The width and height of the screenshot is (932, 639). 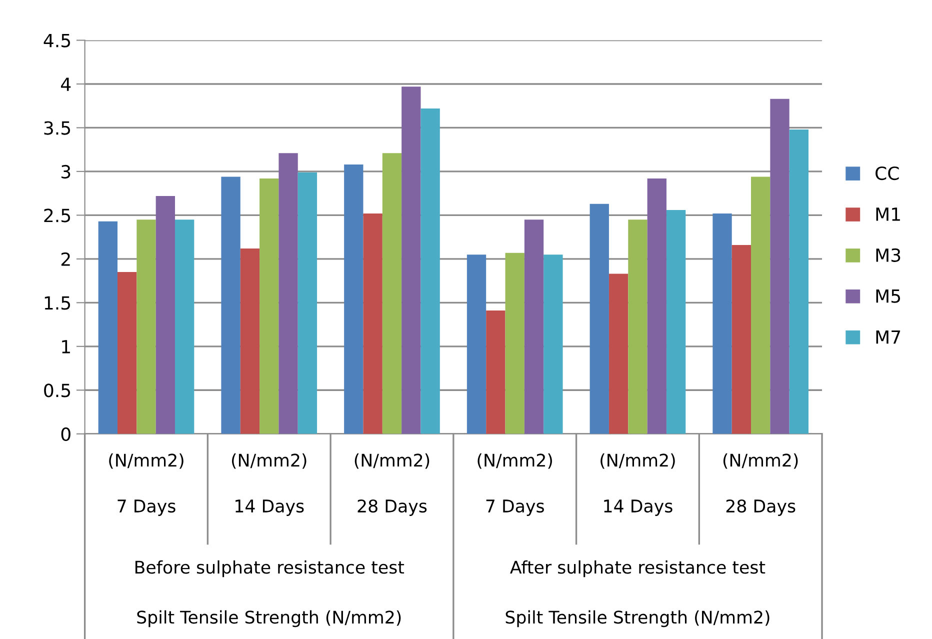 I want to click on legend-label: M1, so click(x=888, y=214).